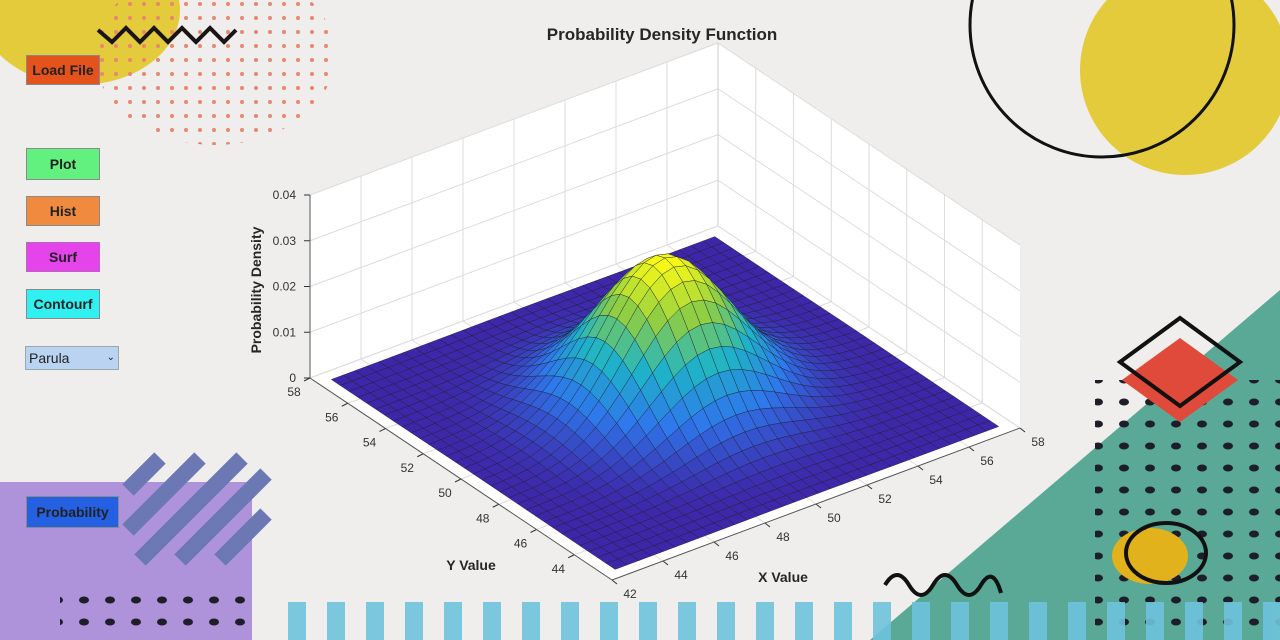 The width and height of the screenshot is (1280, 640). What do you see at coordinates (1180, 380) in the screenshot?
I see `deco-diamond` at bounding box center [1180, 380].